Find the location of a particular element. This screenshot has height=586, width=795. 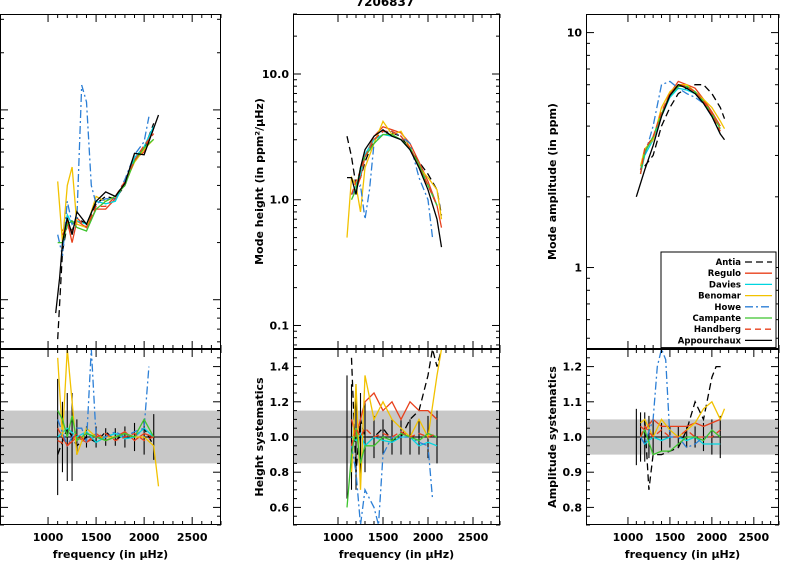

legend-box is located at coordinates (718, 300).